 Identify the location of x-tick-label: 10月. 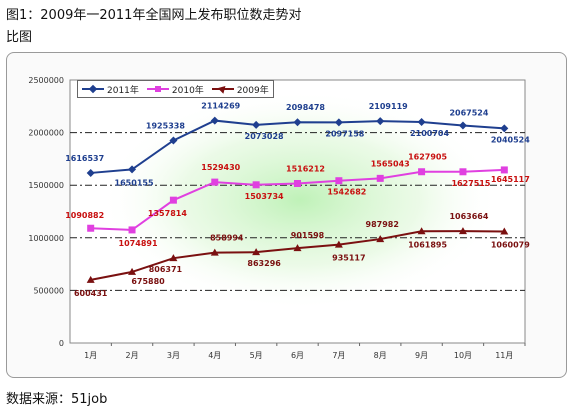
(463, 355).